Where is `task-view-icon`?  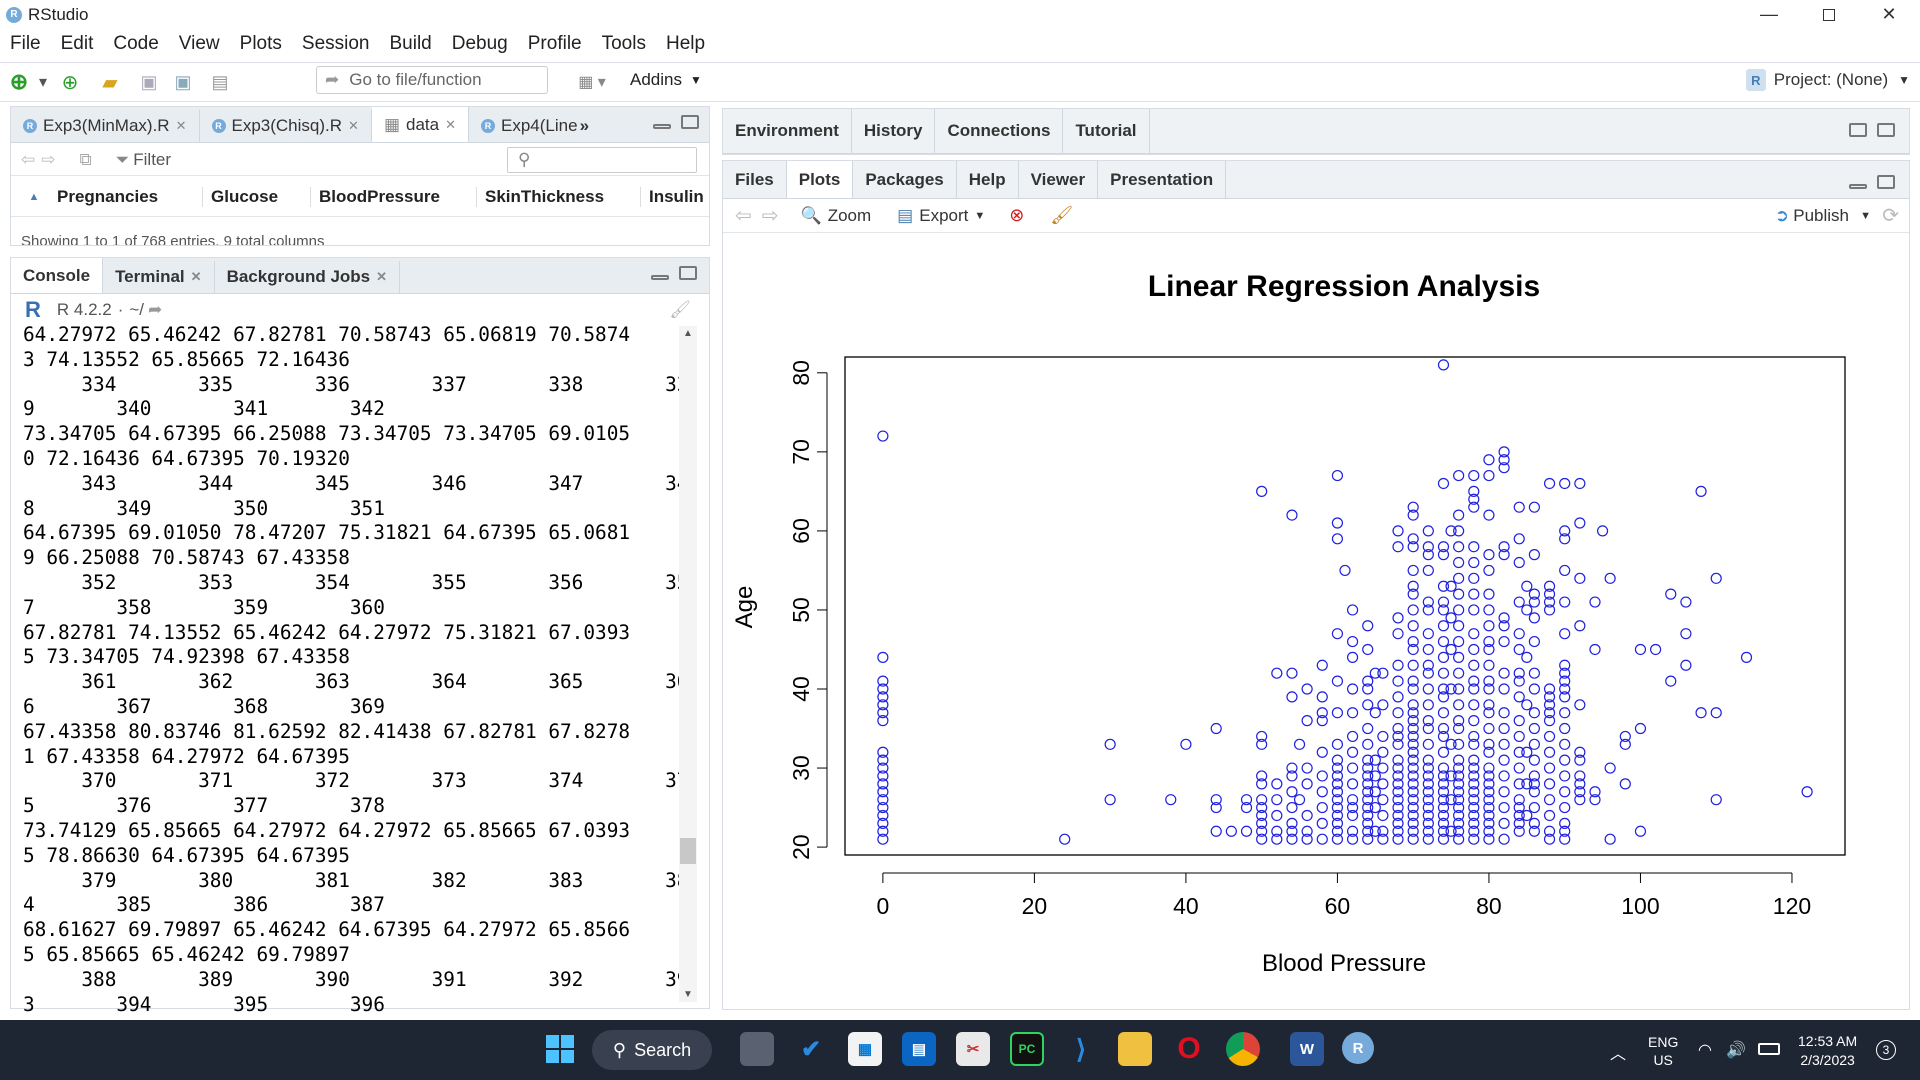 task-view-icon is located at coordinates (757, 1049).